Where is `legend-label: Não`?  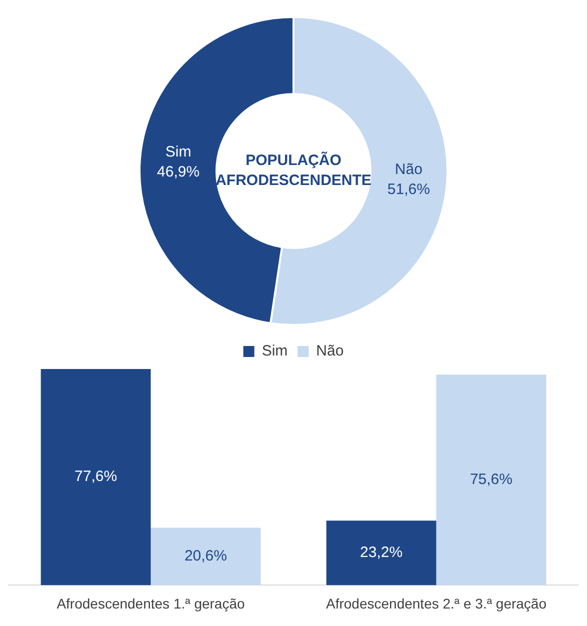
legend-label: Não is located at coordinates (330, 351).